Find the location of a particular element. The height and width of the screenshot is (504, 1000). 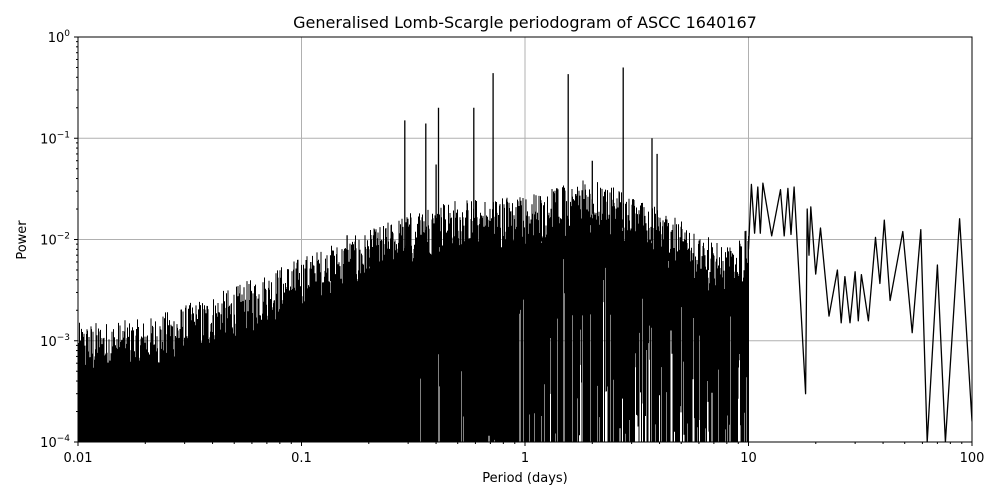

y-axis-label: Power is located at coordinates (22, 240).